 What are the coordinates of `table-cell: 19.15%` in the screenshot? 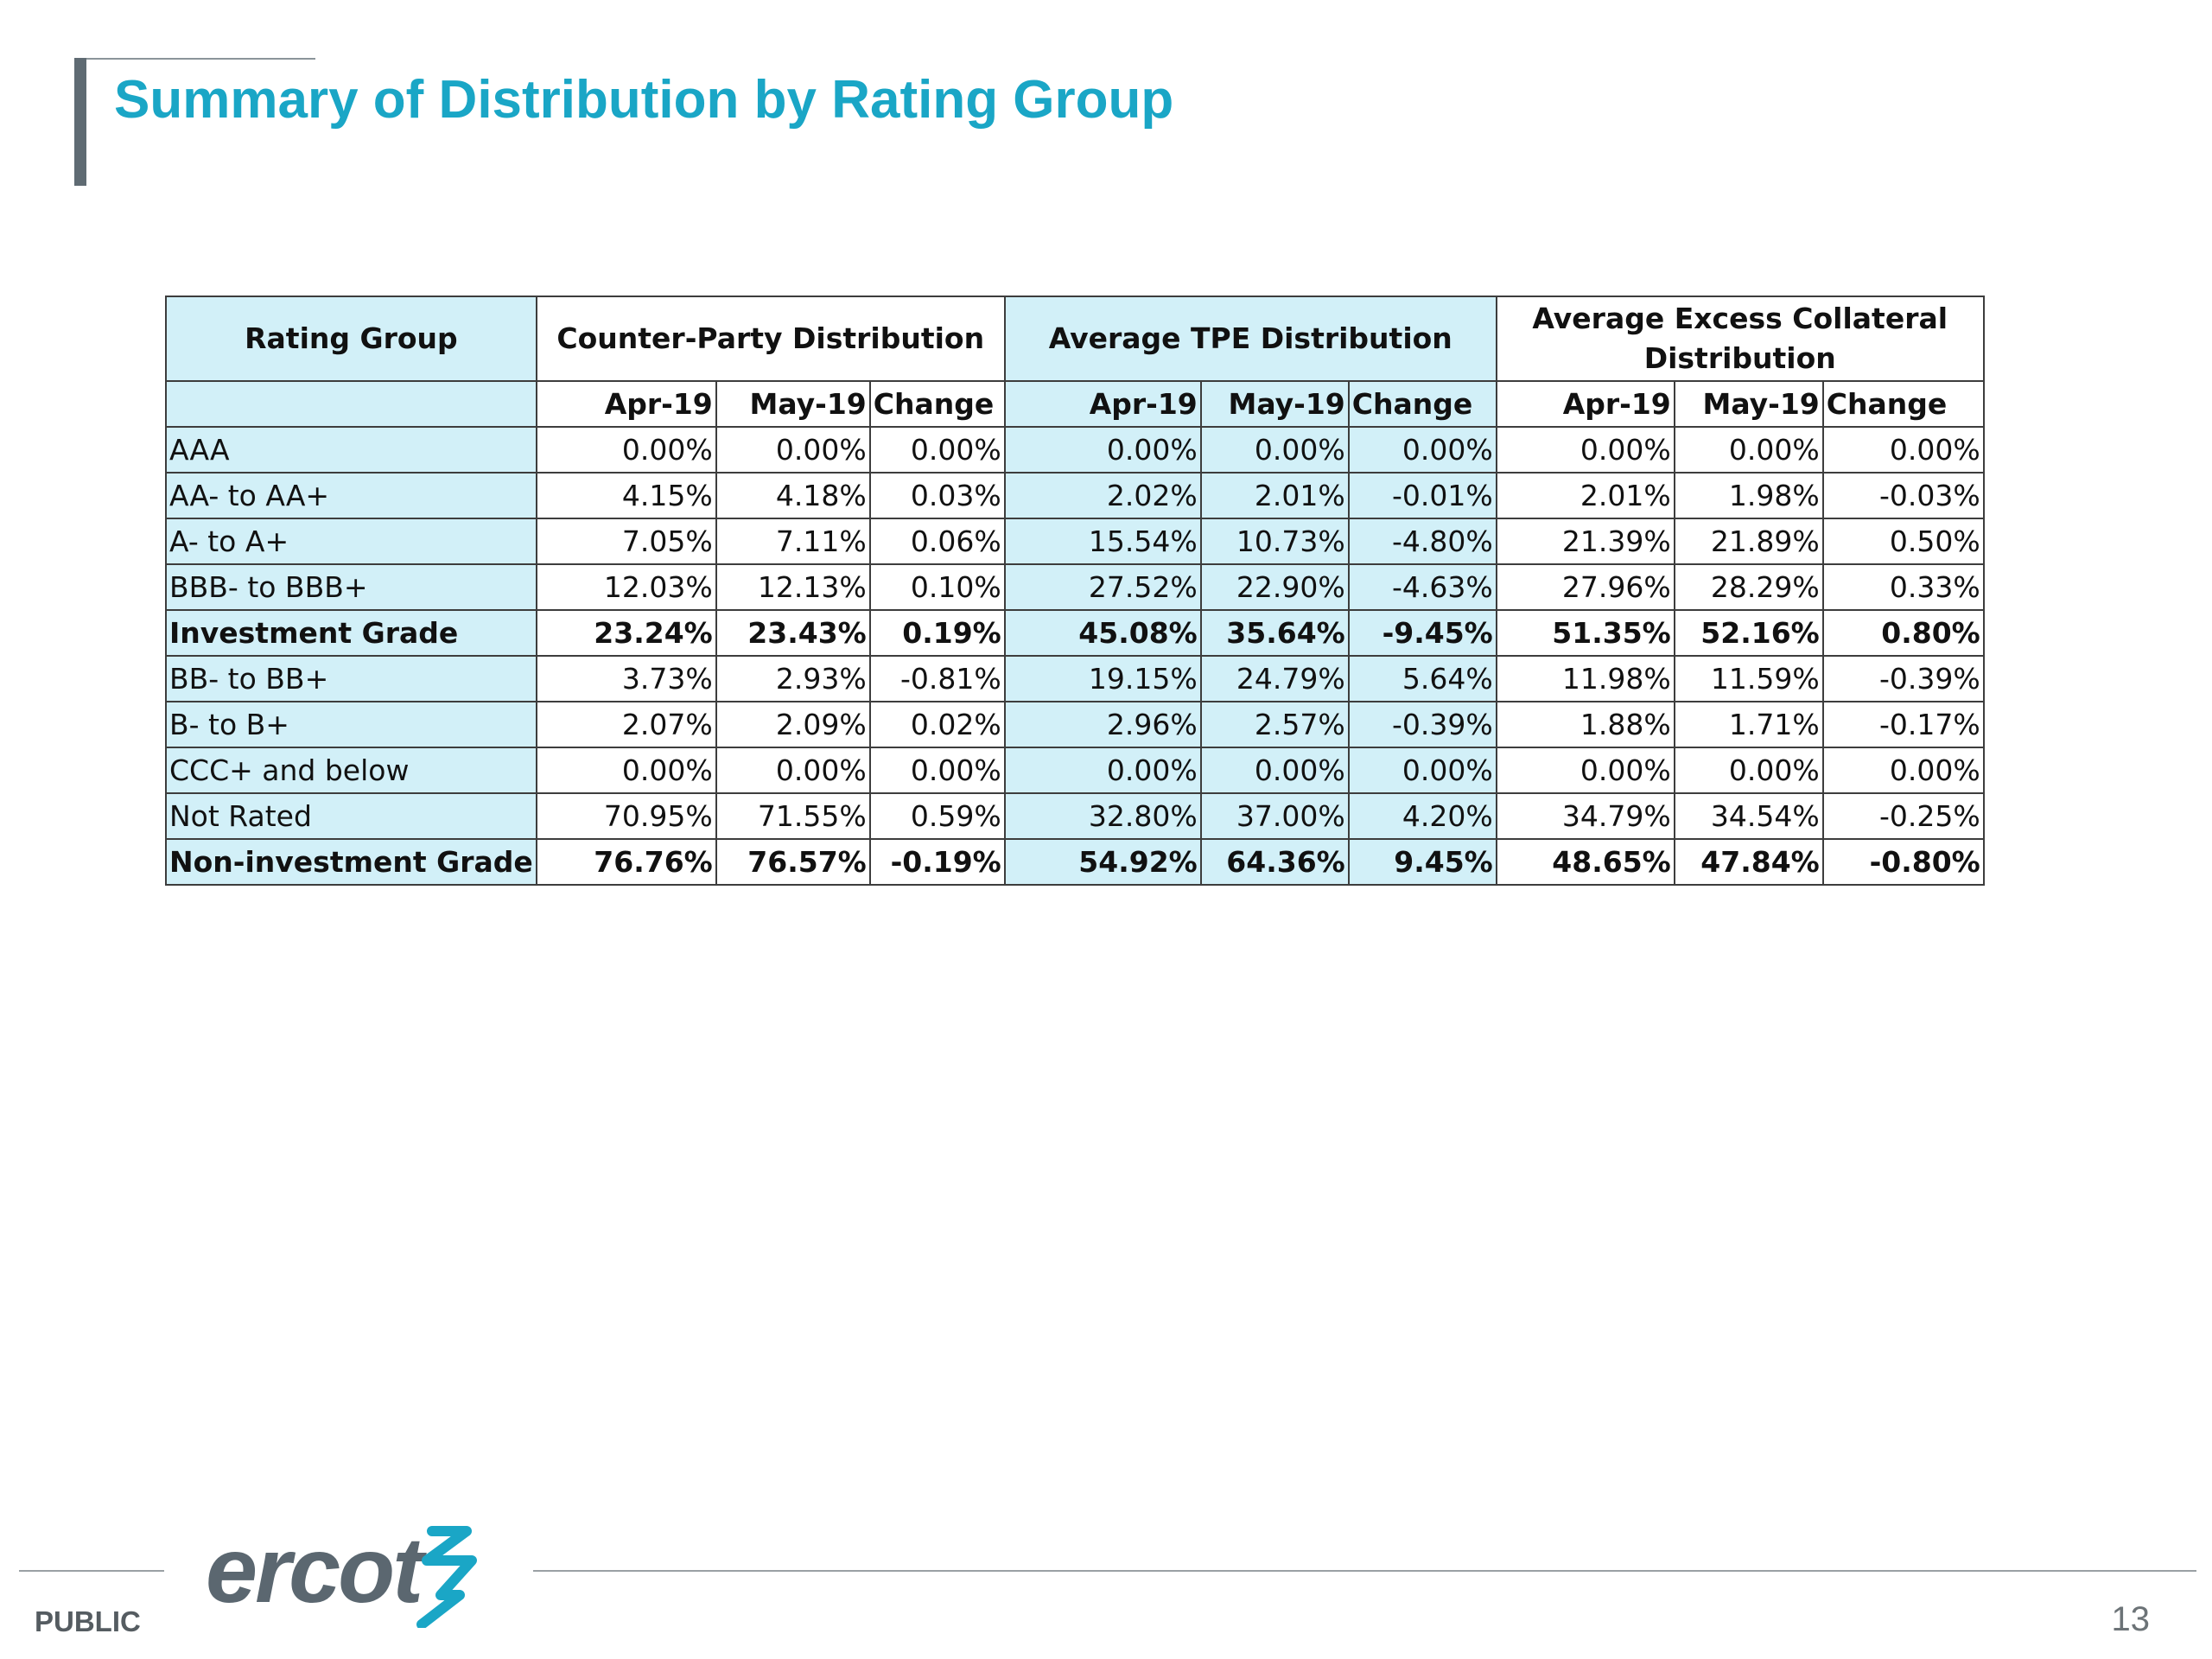 It's located at (1102, 678).